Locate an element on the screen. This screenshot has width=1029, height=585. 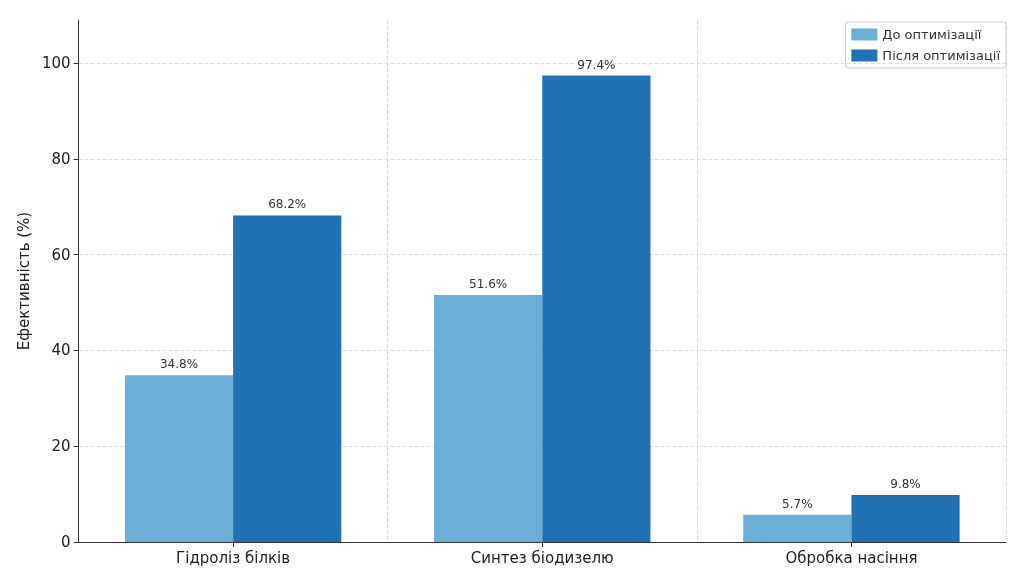
data-label: 34.8% is located at coordinates (179, 364).